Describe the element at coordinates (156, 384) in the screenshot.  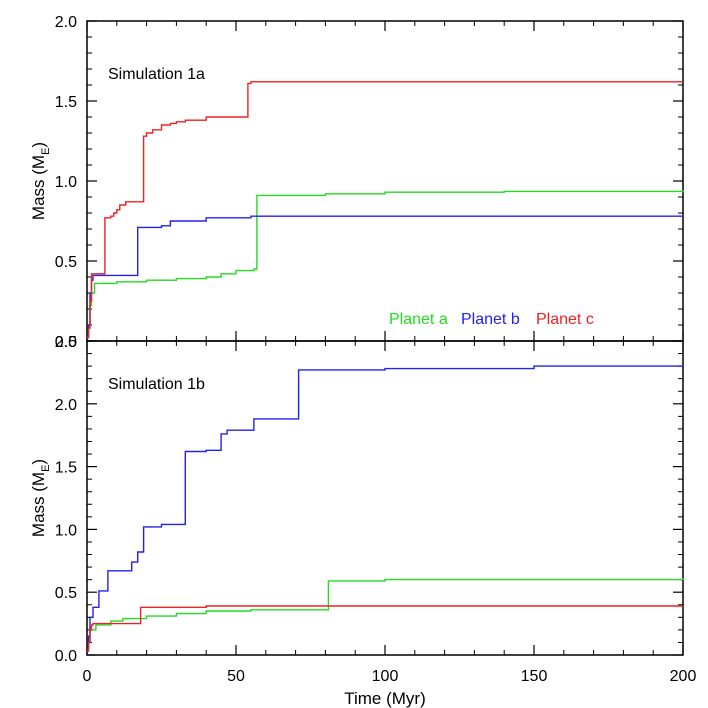
I see `panel-title-bottom: Simulation 1b` at that location.